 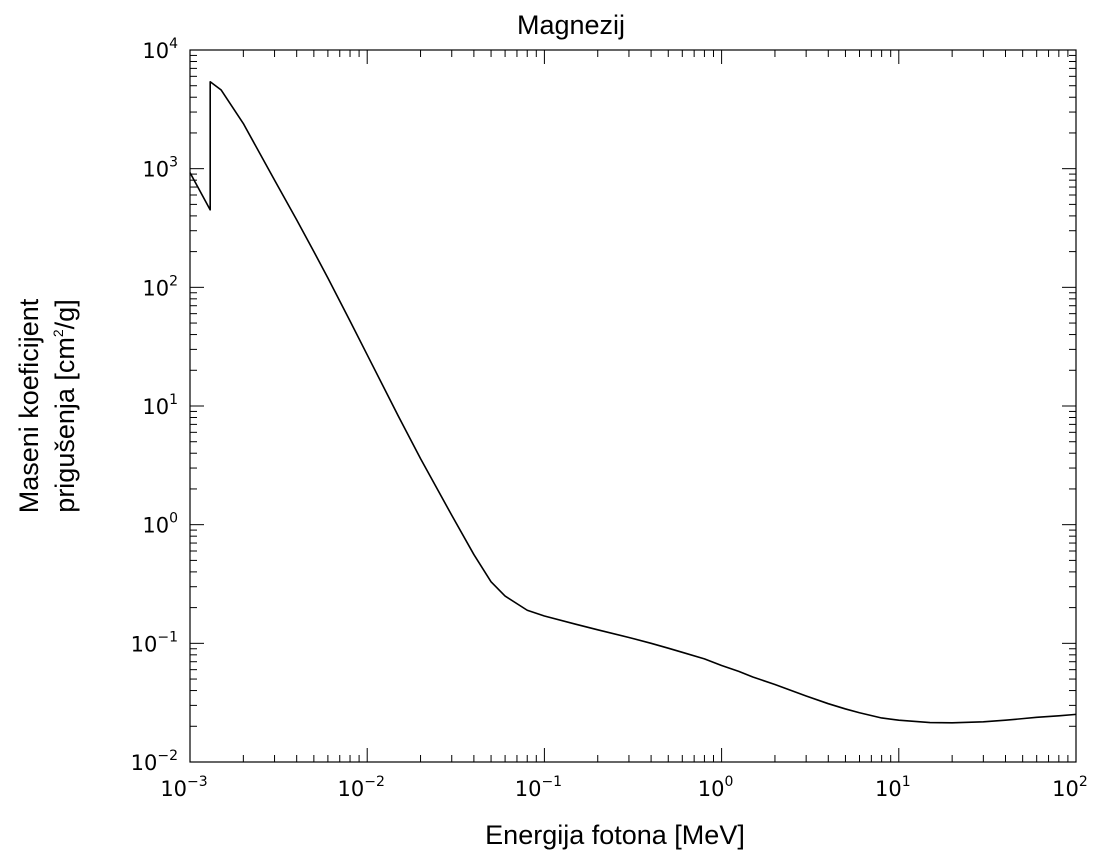 I want to click on x-tick-label: 10¹, so click(x=893, y=787).